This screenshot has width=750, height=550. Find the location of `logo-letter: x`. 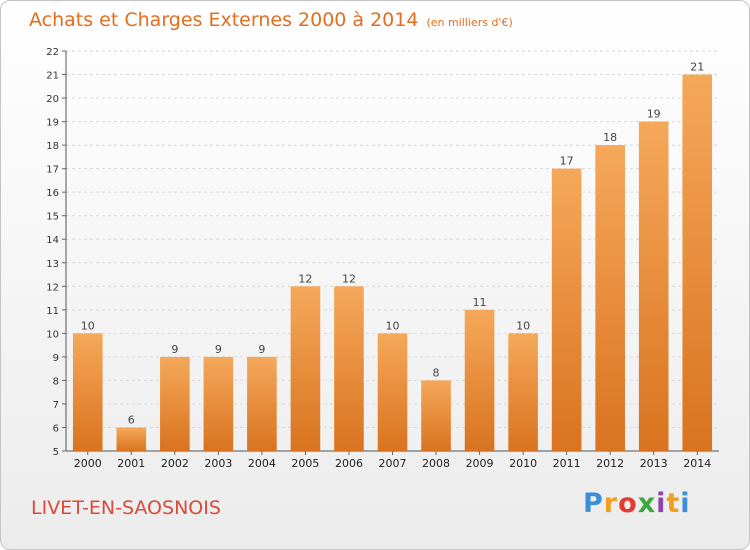

logo-letter: x is located at coordinates (647, 503).